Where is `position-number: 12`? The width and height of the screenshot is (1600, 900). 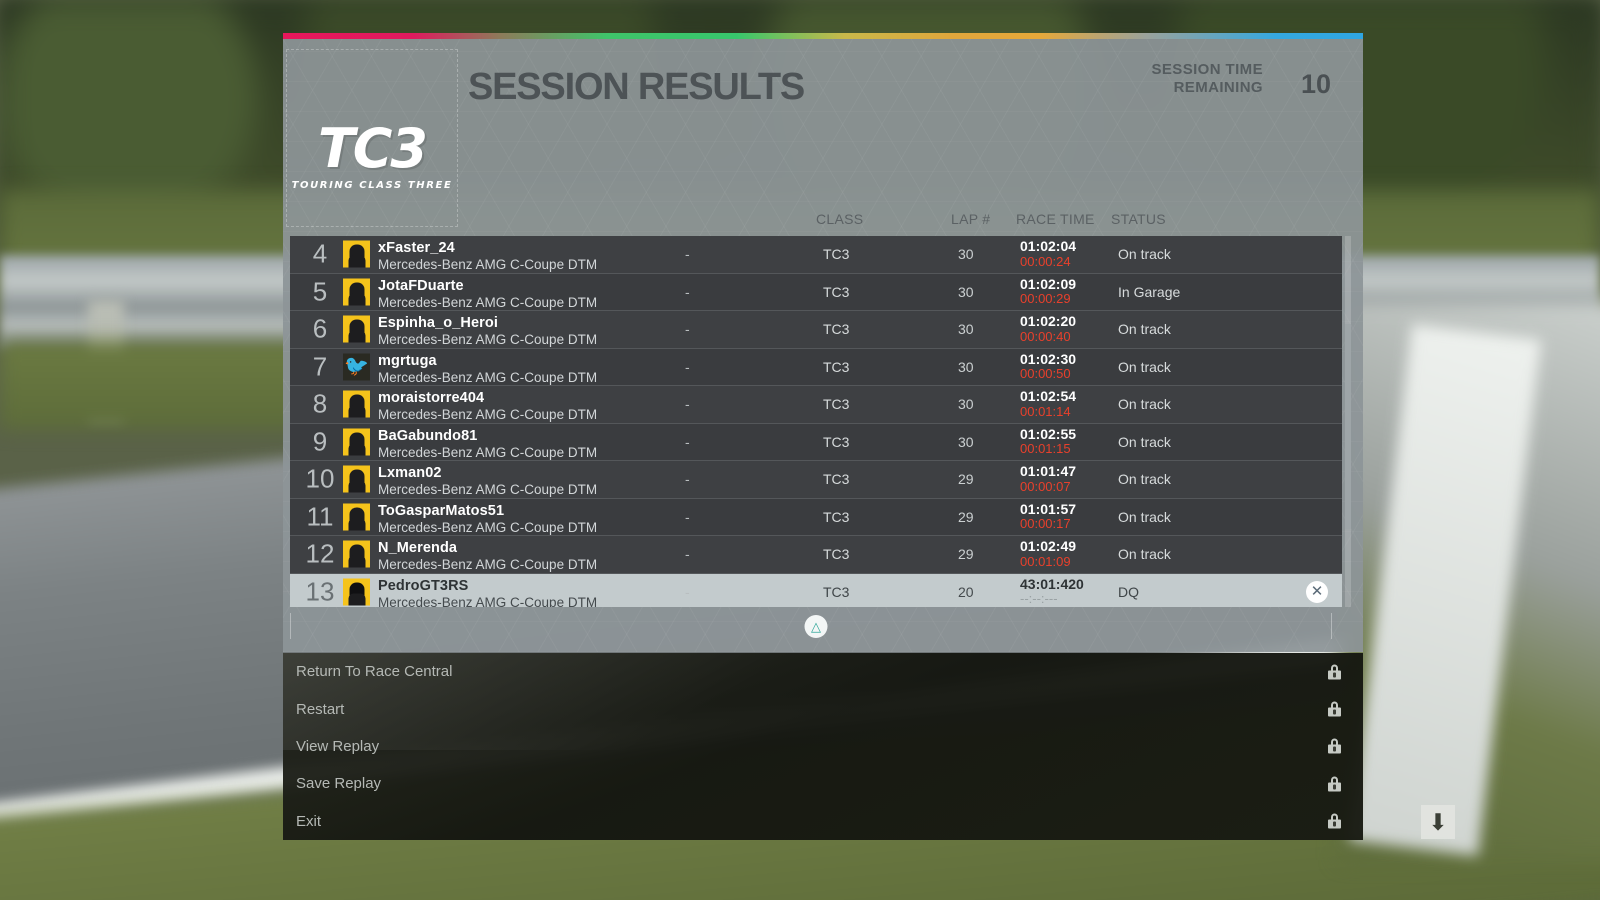 position-number: 12 is located at coordinates (320, 553).